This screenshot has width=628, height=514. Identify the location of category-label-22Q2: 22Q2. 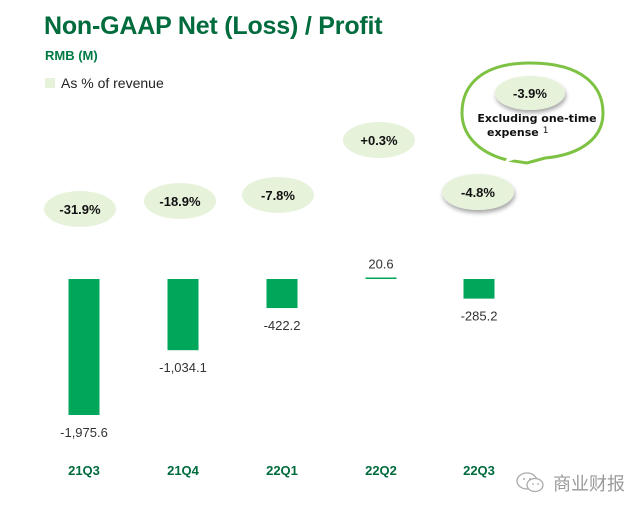
(381, 470).